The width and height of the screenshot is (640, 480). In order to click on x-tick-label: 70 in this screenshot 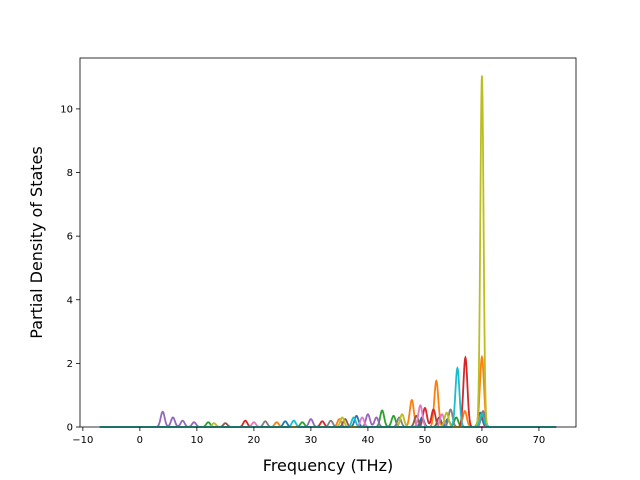, I will do `click(539, 440)`.